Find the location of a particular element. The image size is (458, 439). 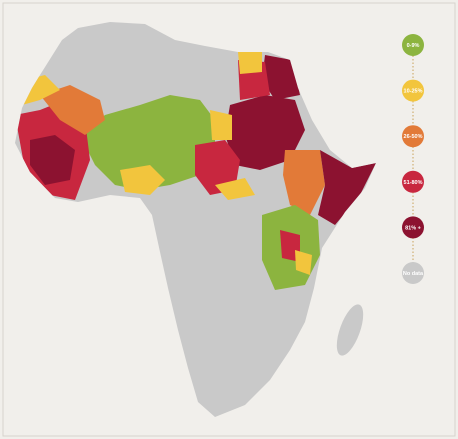

madagascar is located at coordinates (350, 330).